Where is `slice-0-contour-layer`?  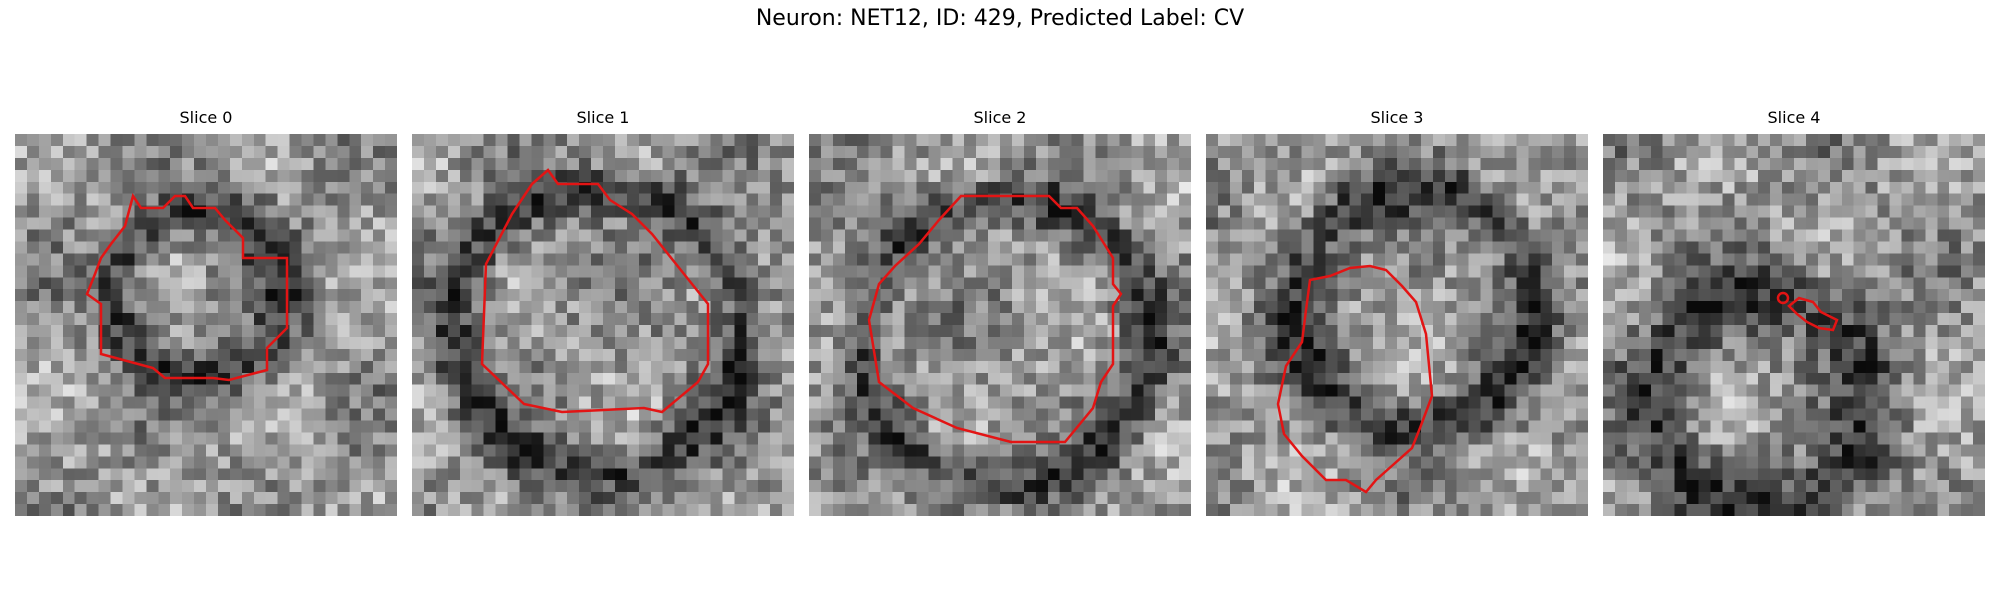
slice-0-contour-layer is located at coordinates (187, 287).